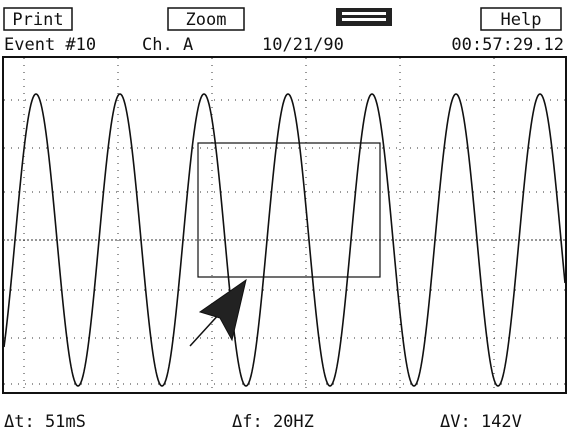  Describe the element at coordinates (273, 422) in the screenshot. I see `delta-f-label: Δf: 20HZ` at that location.